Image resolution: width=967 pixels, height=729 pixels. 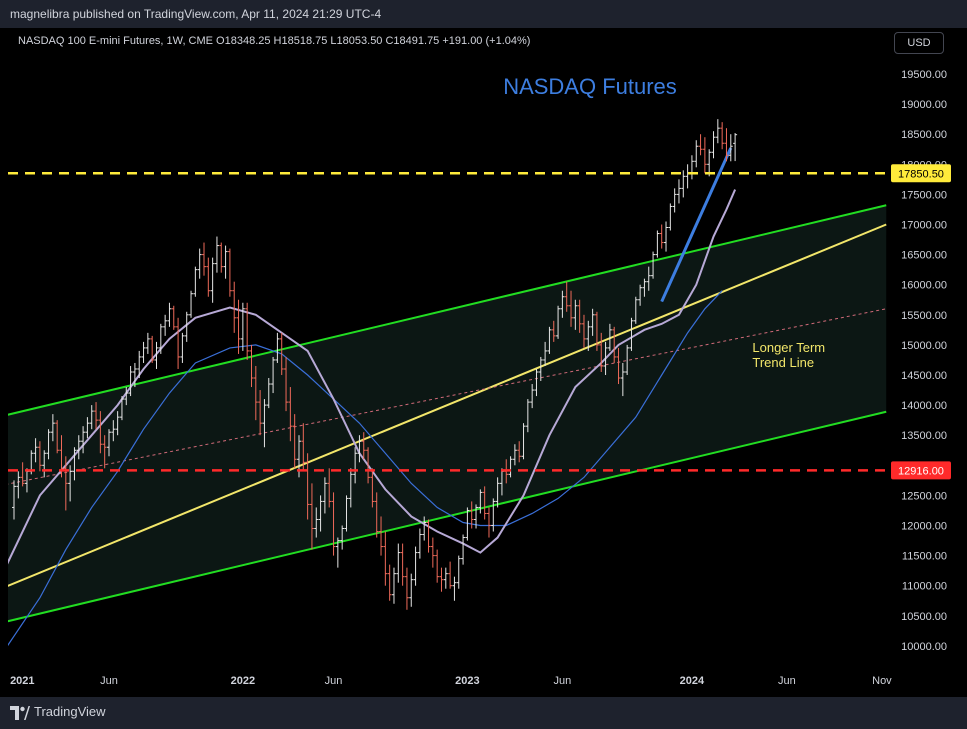 I want to click on y-tick-label: 15500.00, so click(x=924, y=316).